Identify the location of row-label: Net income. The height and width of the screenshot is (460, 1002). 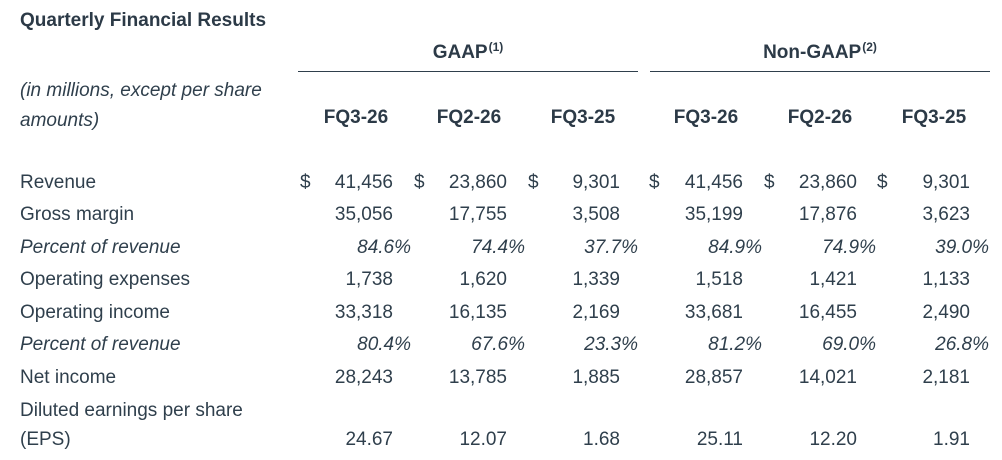
(68, 377).